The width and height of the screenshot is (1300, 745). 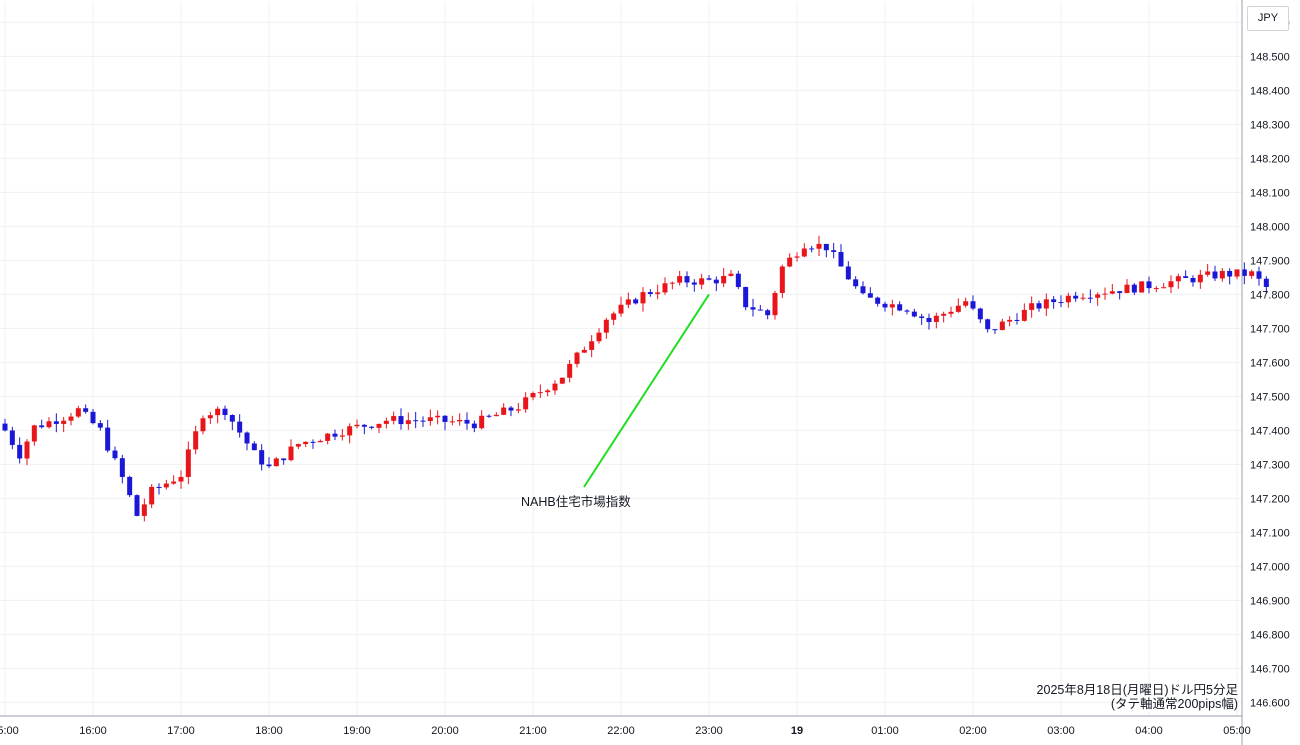 What do you see at coordinates (1270, 601) in the screenshot?
I see `price-tick: 146.900` at bounding box center [1270, 601].